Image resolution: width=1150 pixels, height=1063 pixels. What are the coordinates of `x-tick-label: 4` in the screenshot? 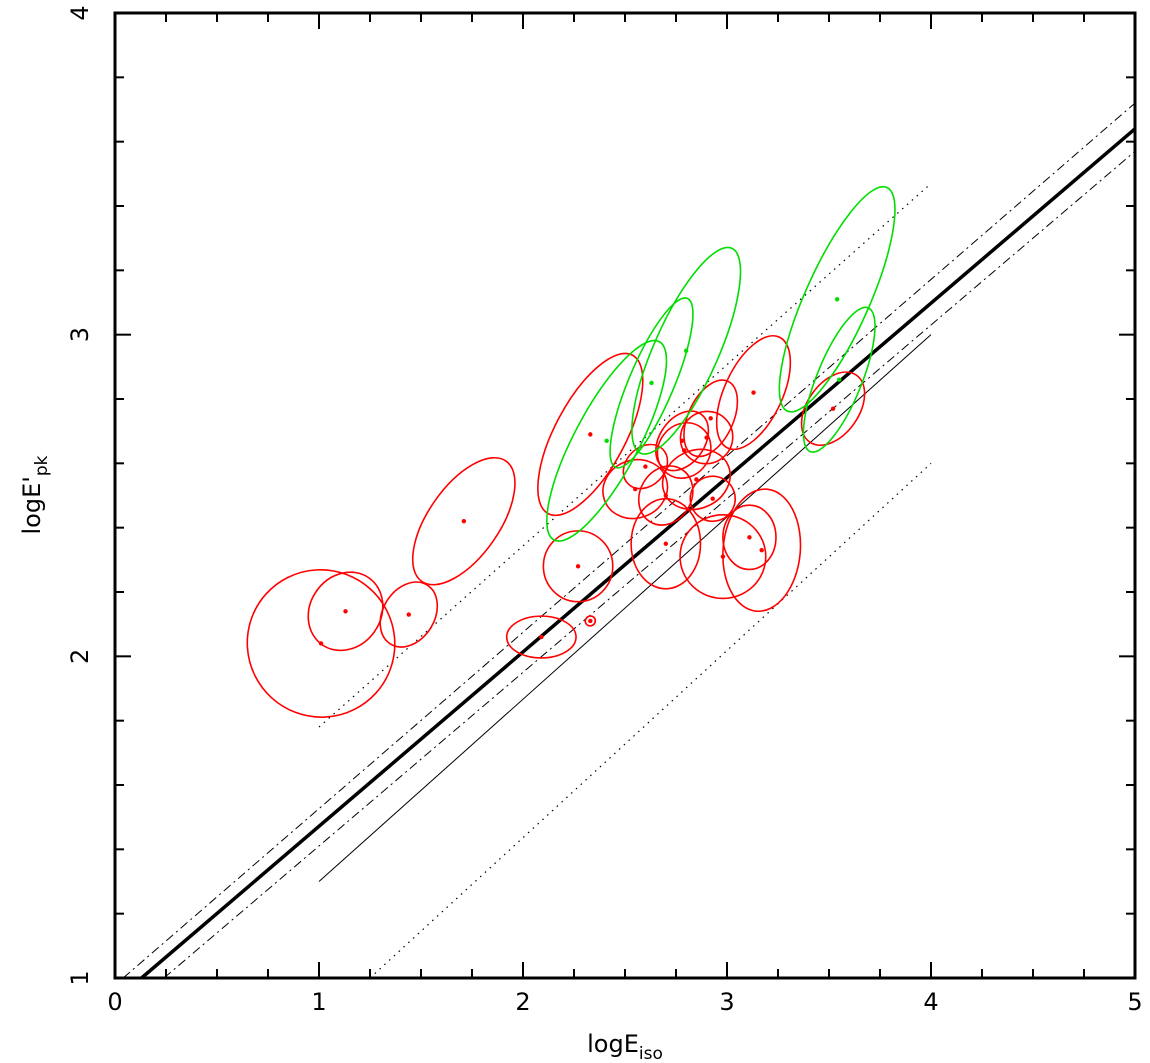 It's located at (930, 1002).